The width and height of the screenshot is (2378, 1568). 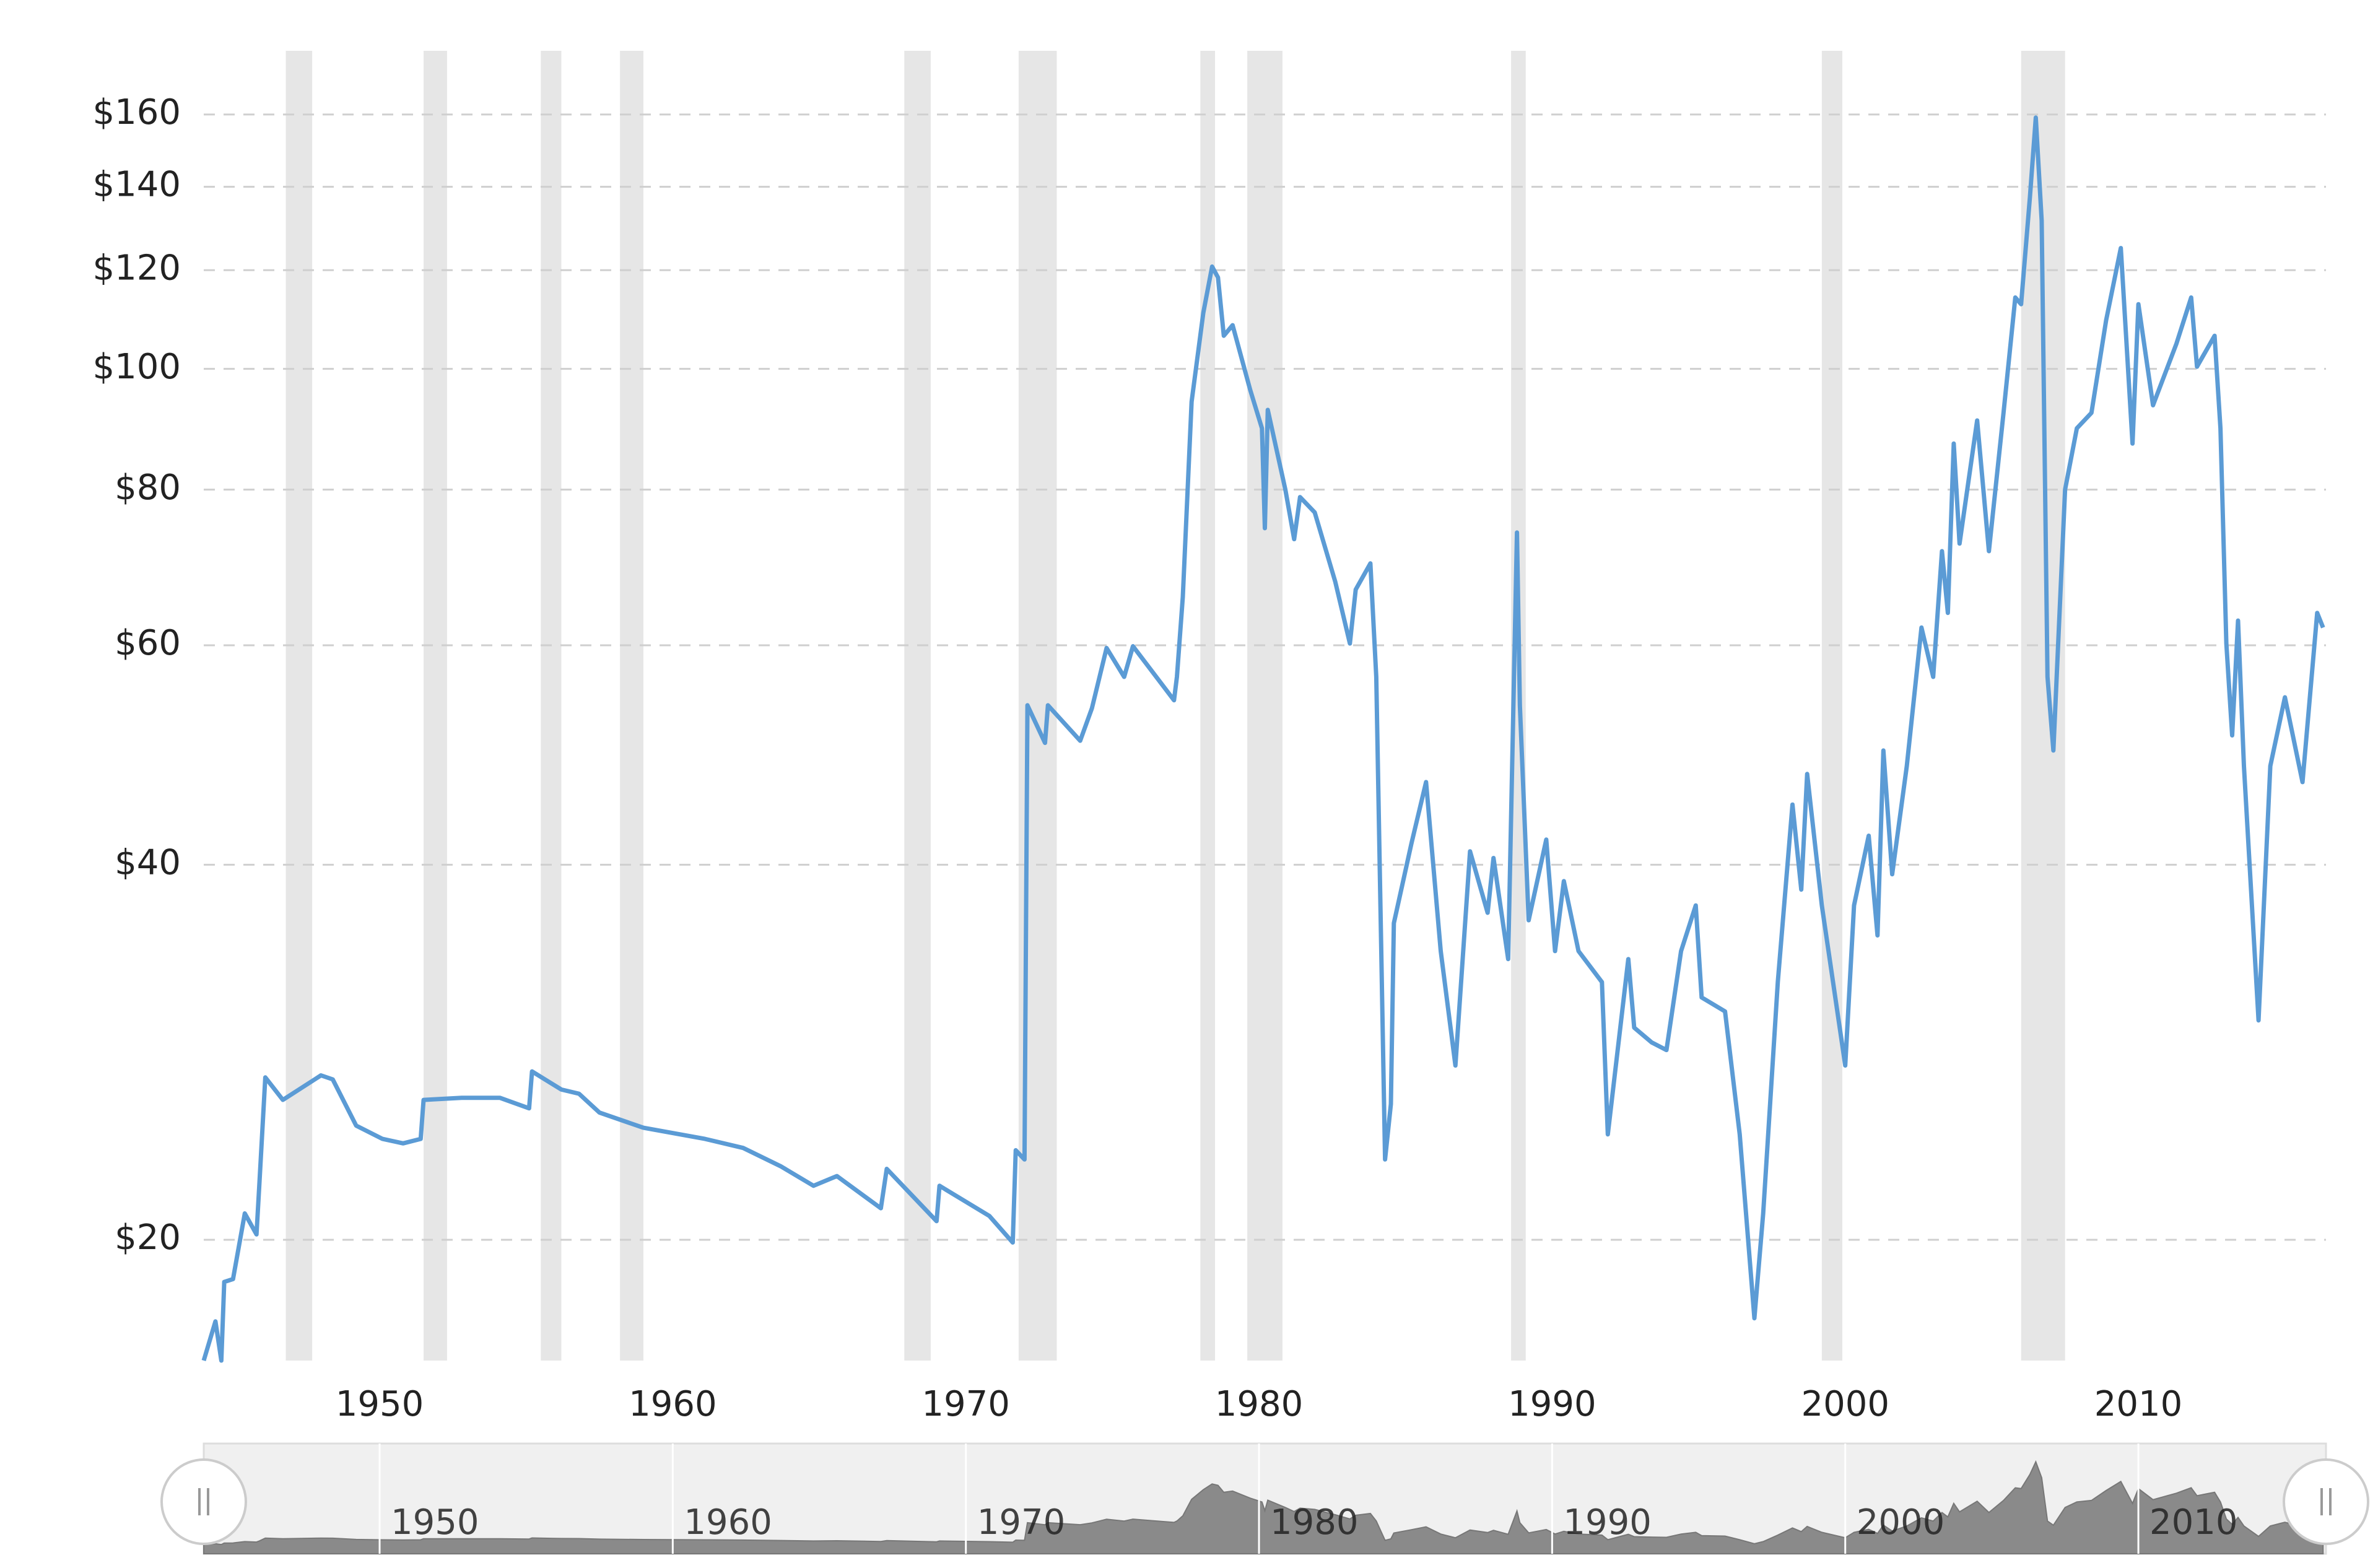 What do you see at coordinates (435, 1522) in the screenshot?
I see `navigator-tick-label: 1950` at bounding box center [435, 1522].